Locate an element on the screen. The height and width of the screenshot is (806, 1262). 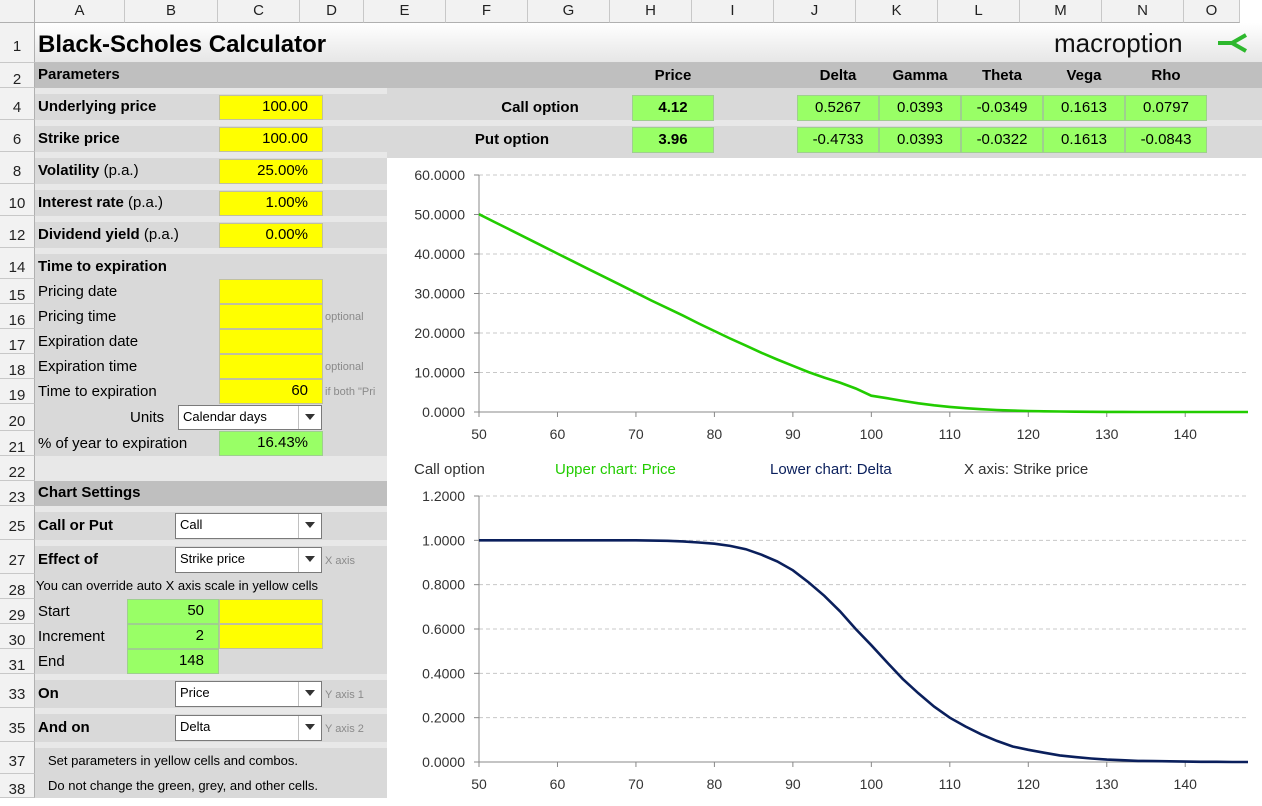
chart-settings-header: Chart Settings is located at coordinates (89, 492).